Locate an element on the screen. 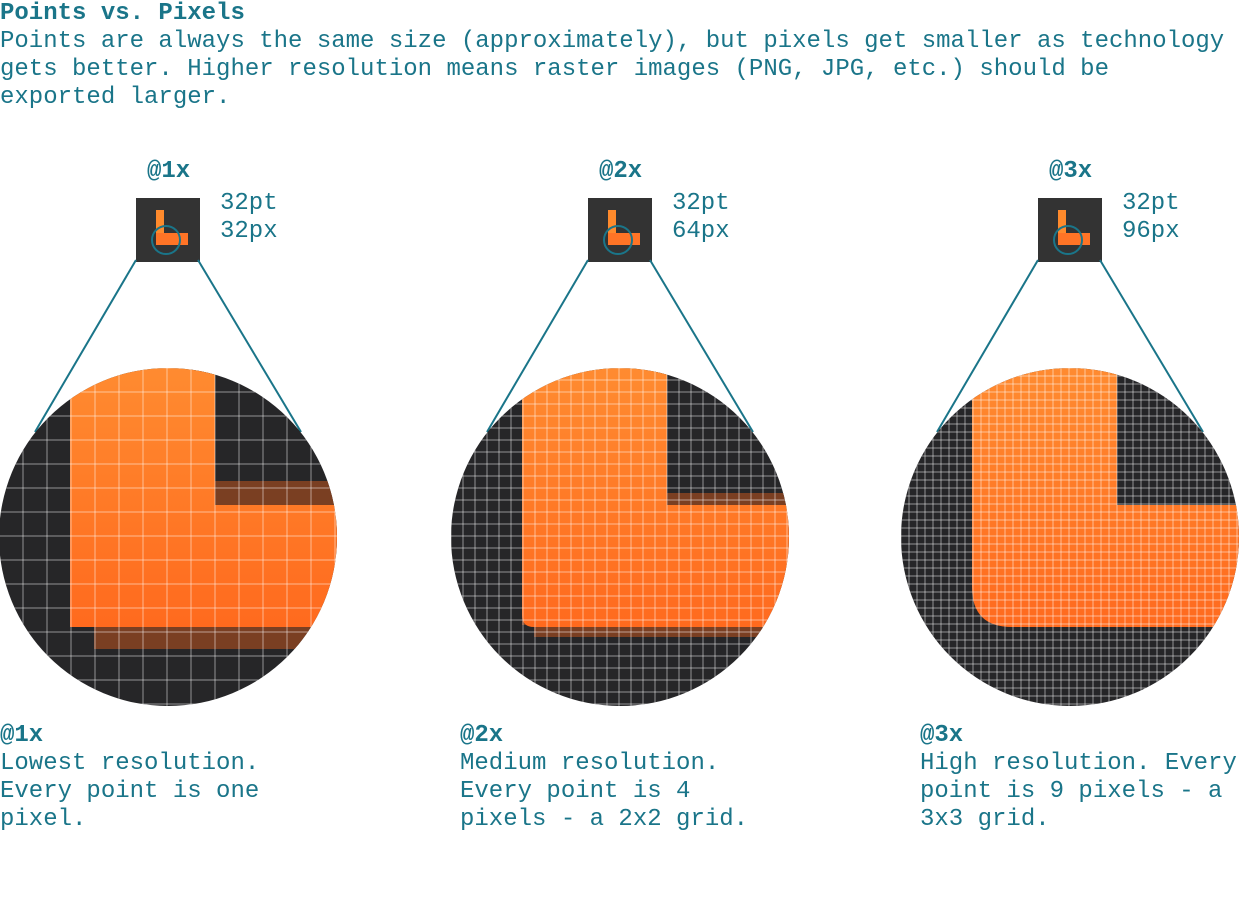  caption-line: point is 9 pixels - a is located at coordinates (1071, 791).